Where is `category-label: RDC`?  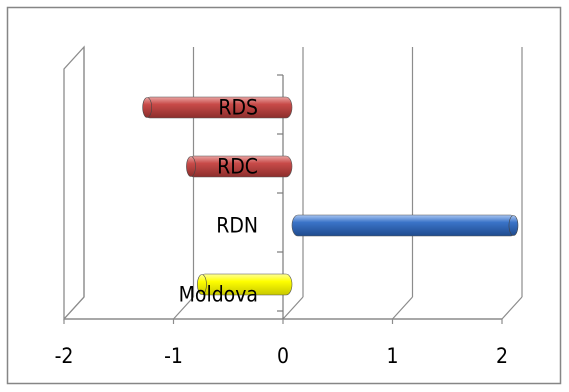 category-label: RDC is located at coordinates (237, 167).